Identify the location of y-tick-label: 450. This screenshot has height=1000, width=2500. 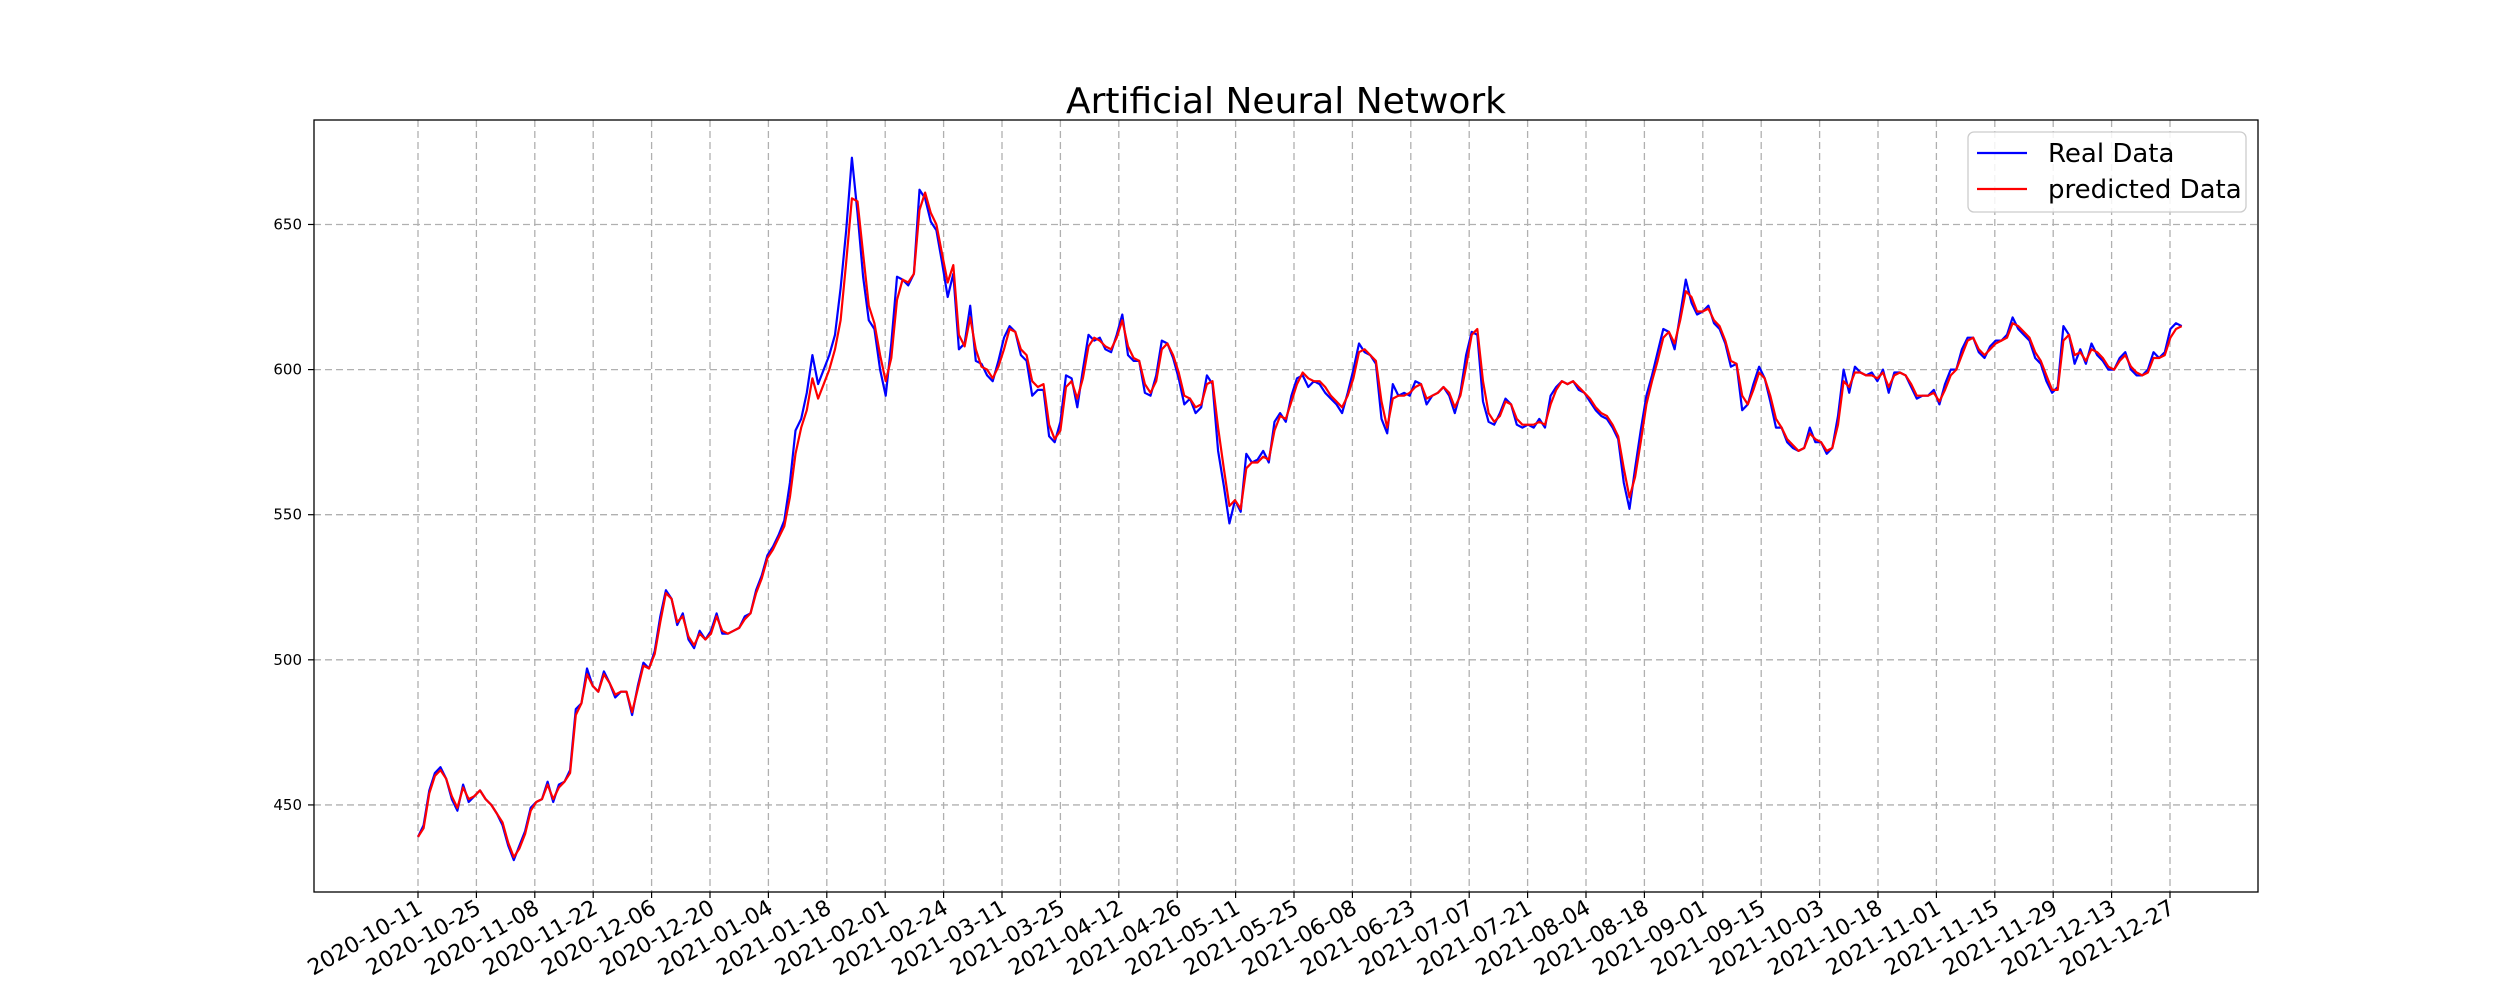
(287, 805).